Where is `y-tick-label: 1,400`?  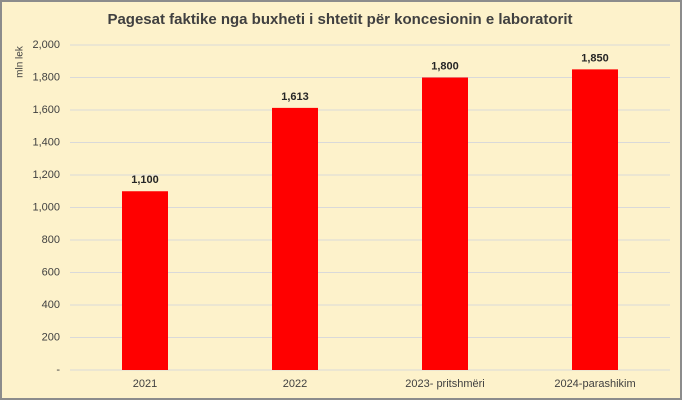
y-tick-label: 1,400 is located at coordinates (46, 142).